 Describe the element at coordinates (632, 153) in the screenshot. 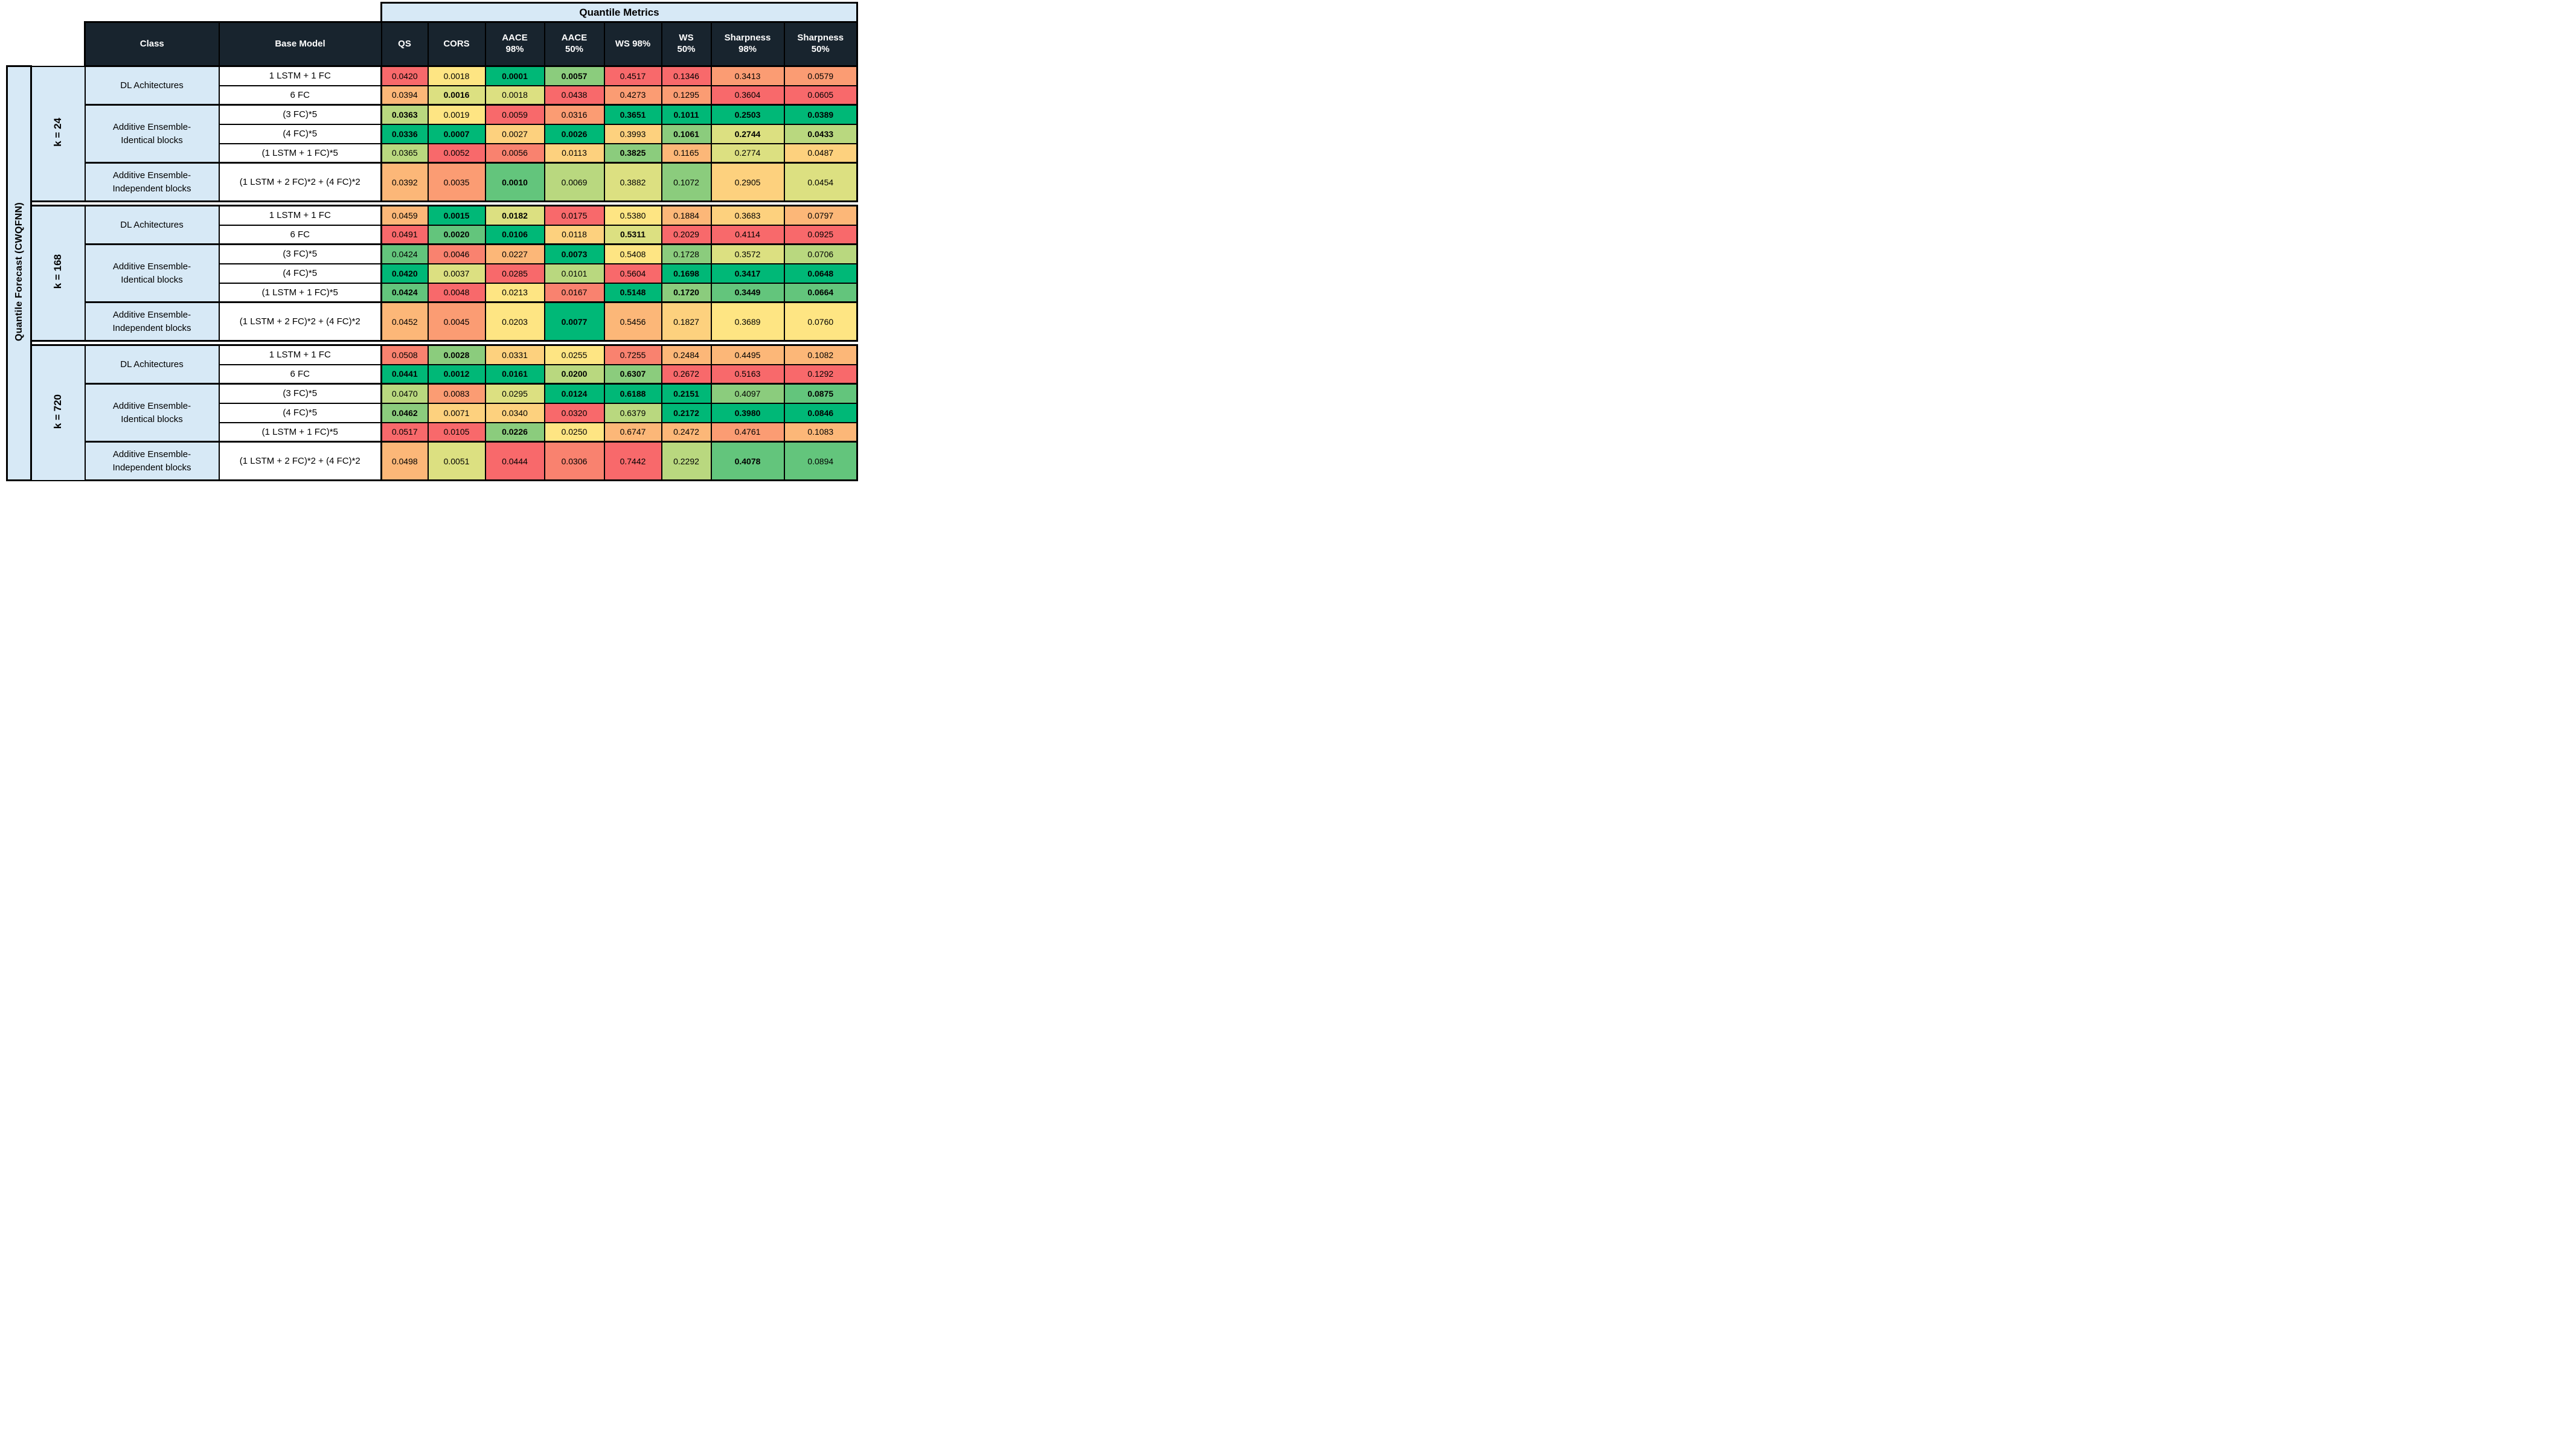

I see `metric-cell: 0.3825` at that location.